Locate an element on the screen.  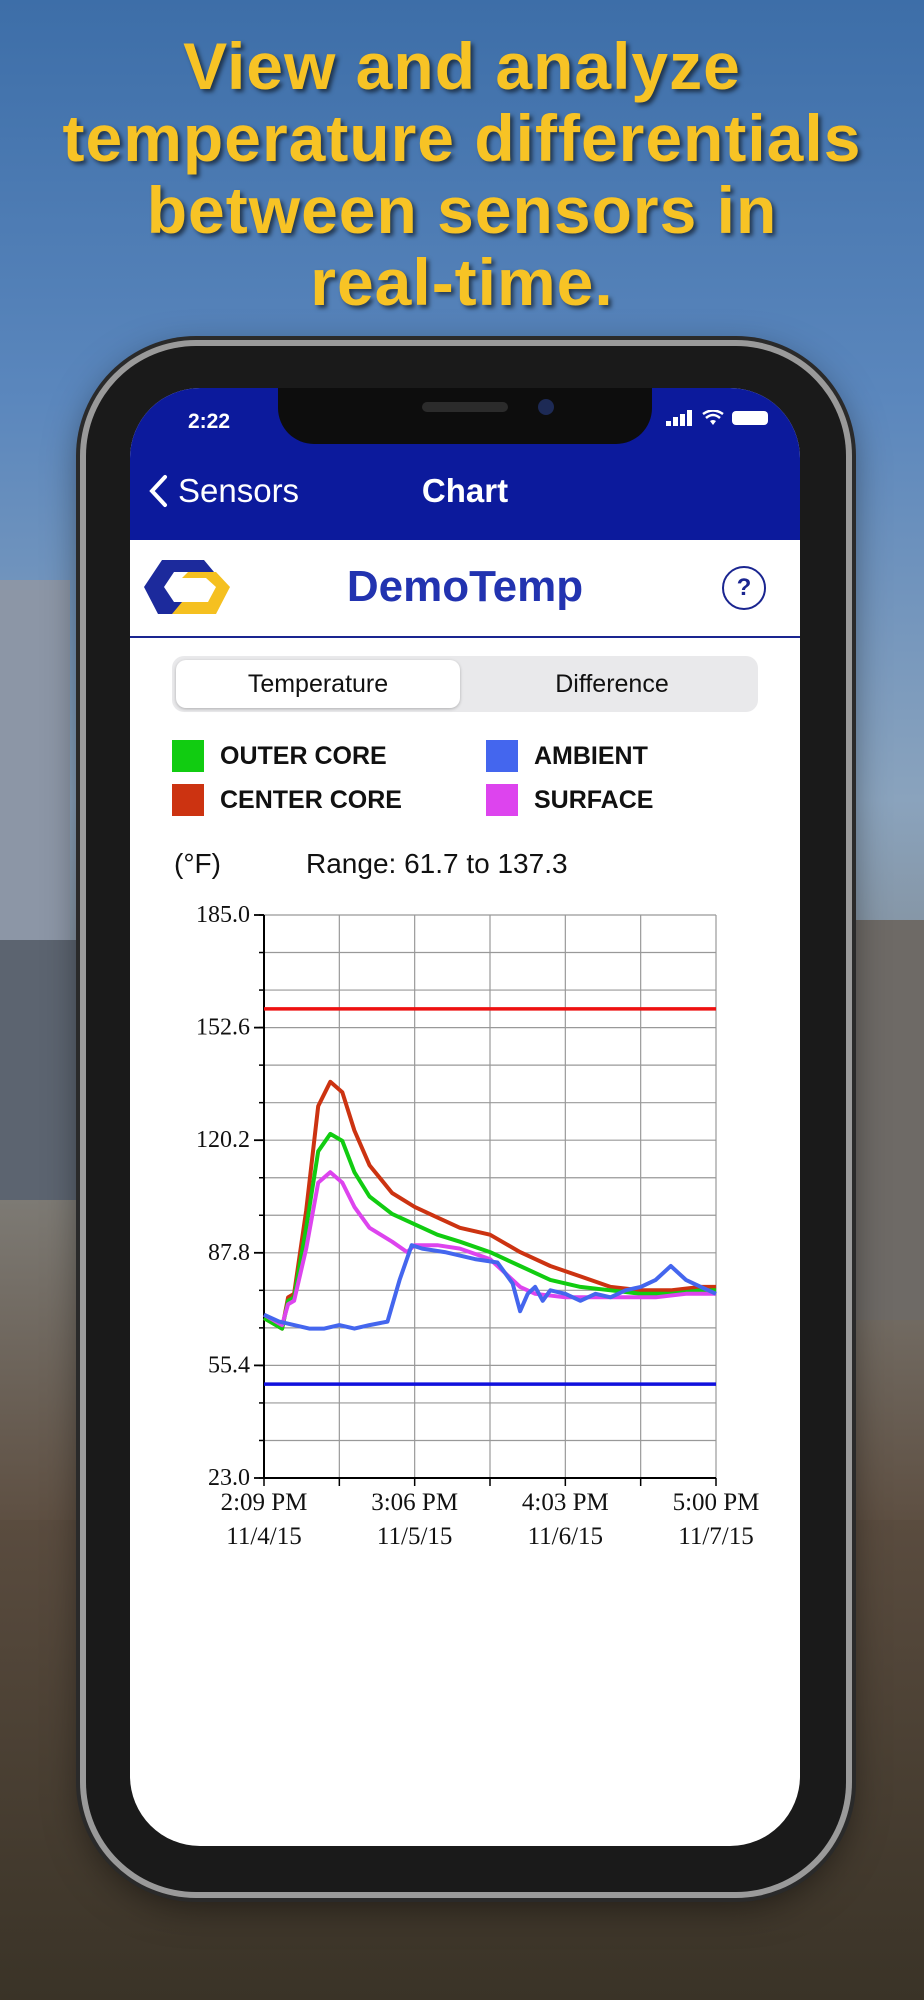
brand-name: DemoTemp is located at coordinates (465, 586).